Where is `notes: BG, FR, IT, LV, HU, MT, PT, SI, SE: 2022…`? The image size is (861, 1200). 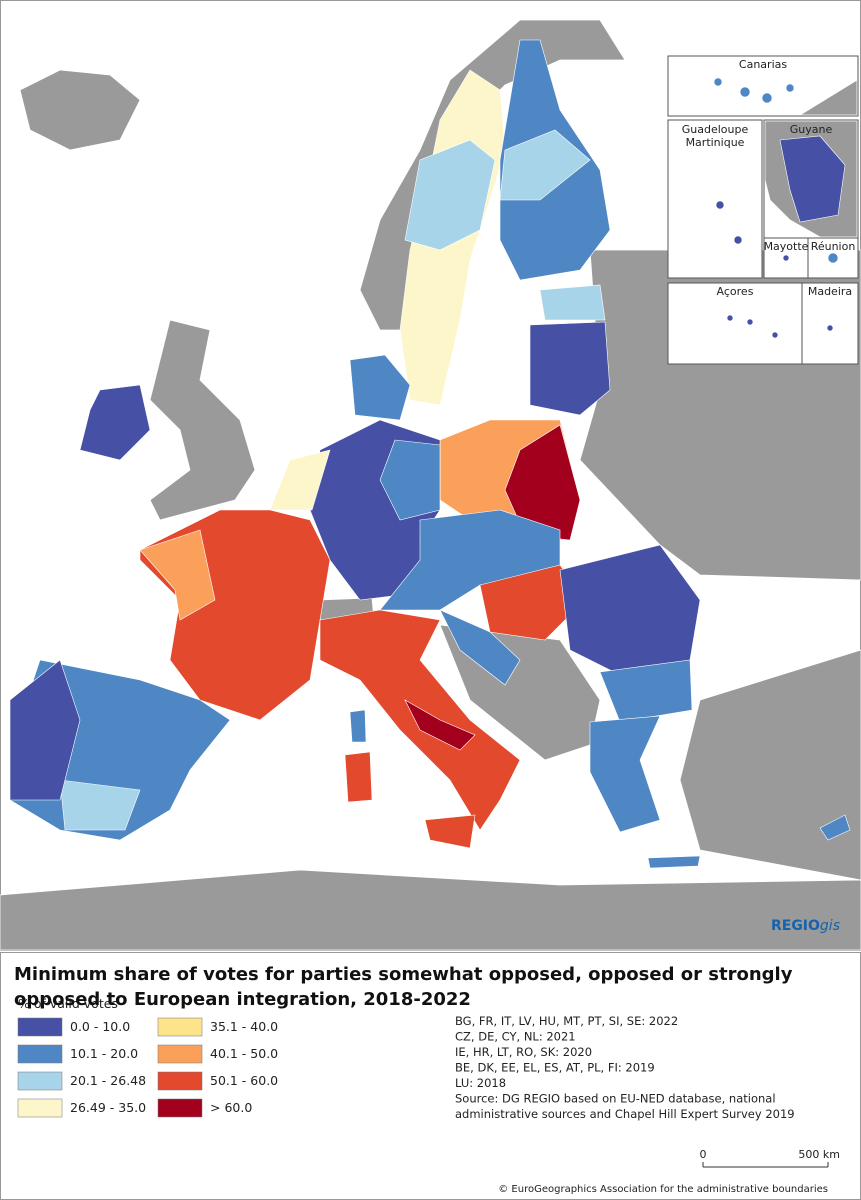 notes: BG, FR, IT, LV, HU, MT, PT, SI, SE: 2022… is located at coordinates (625, 1067).